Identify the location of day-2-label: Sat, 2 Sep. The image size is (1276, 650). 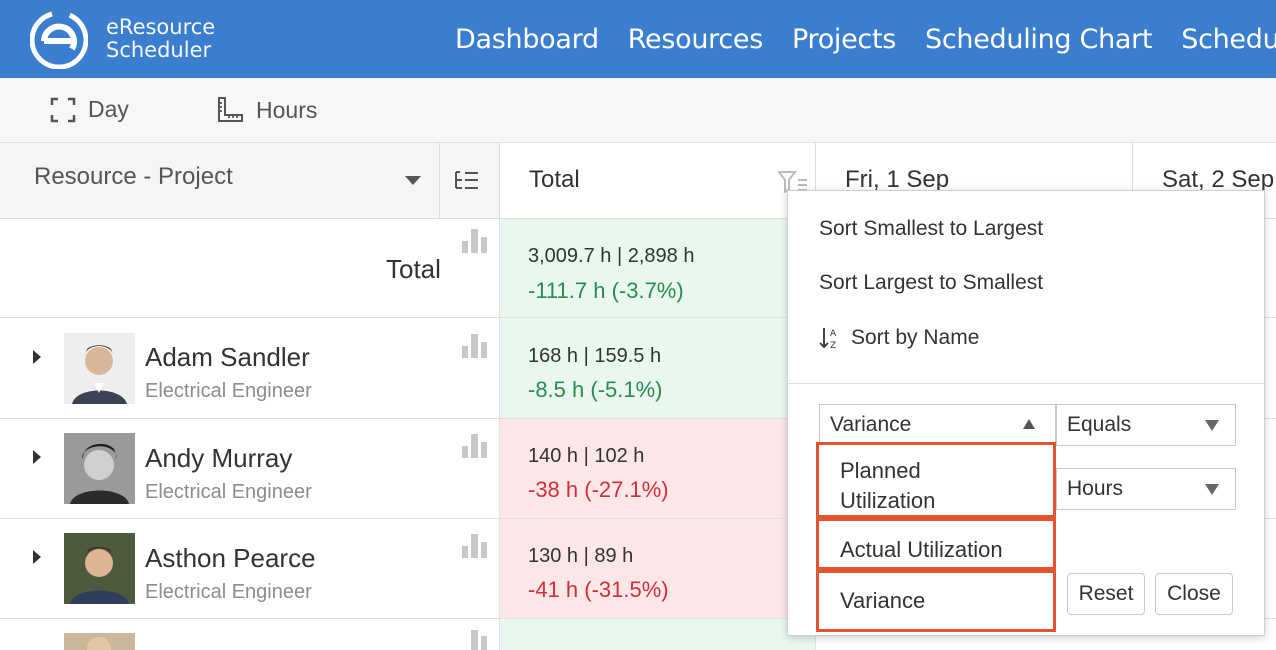
(1218, 179).